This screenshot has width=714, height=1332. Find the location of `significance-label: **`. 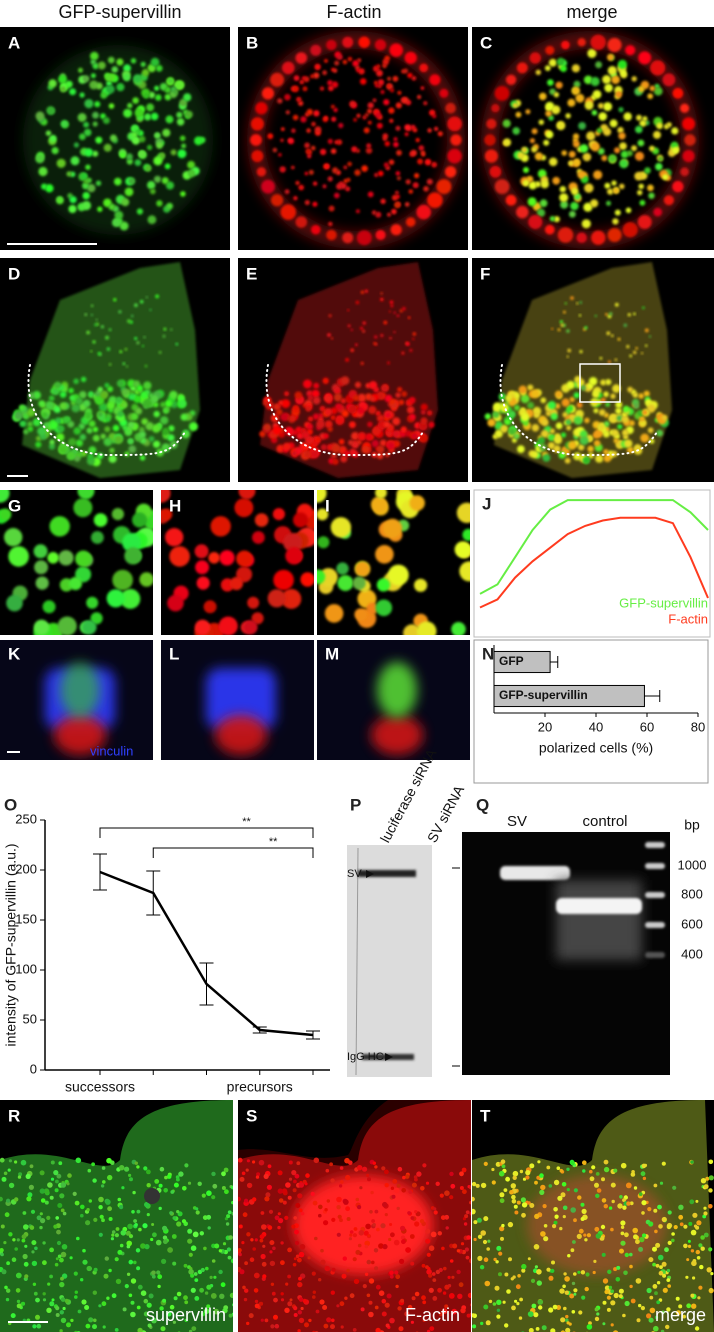

significance-label: ** is located at coordinates (273, 842).